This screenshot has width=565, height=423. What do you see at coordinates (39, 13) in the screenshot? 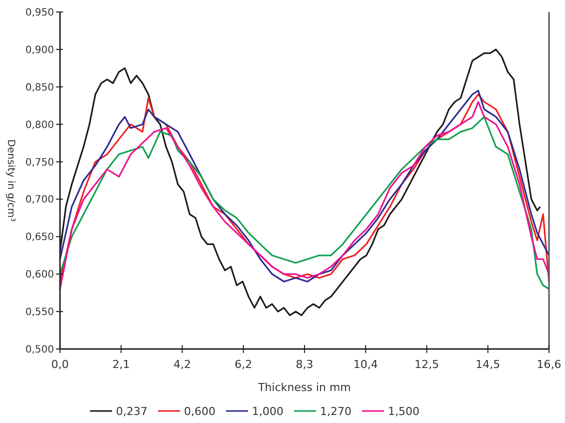
I see `y-tick-label: 0,950` at bounding box center [39, 13].